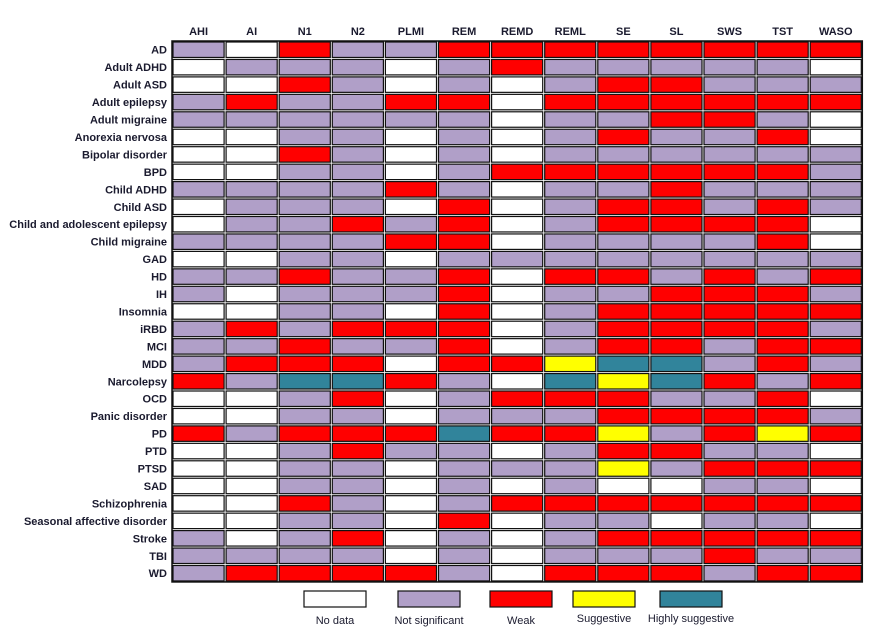  Describe the element at coordinates (150, 539) in the screenshot. I see `row-label: Stroke` at that location.